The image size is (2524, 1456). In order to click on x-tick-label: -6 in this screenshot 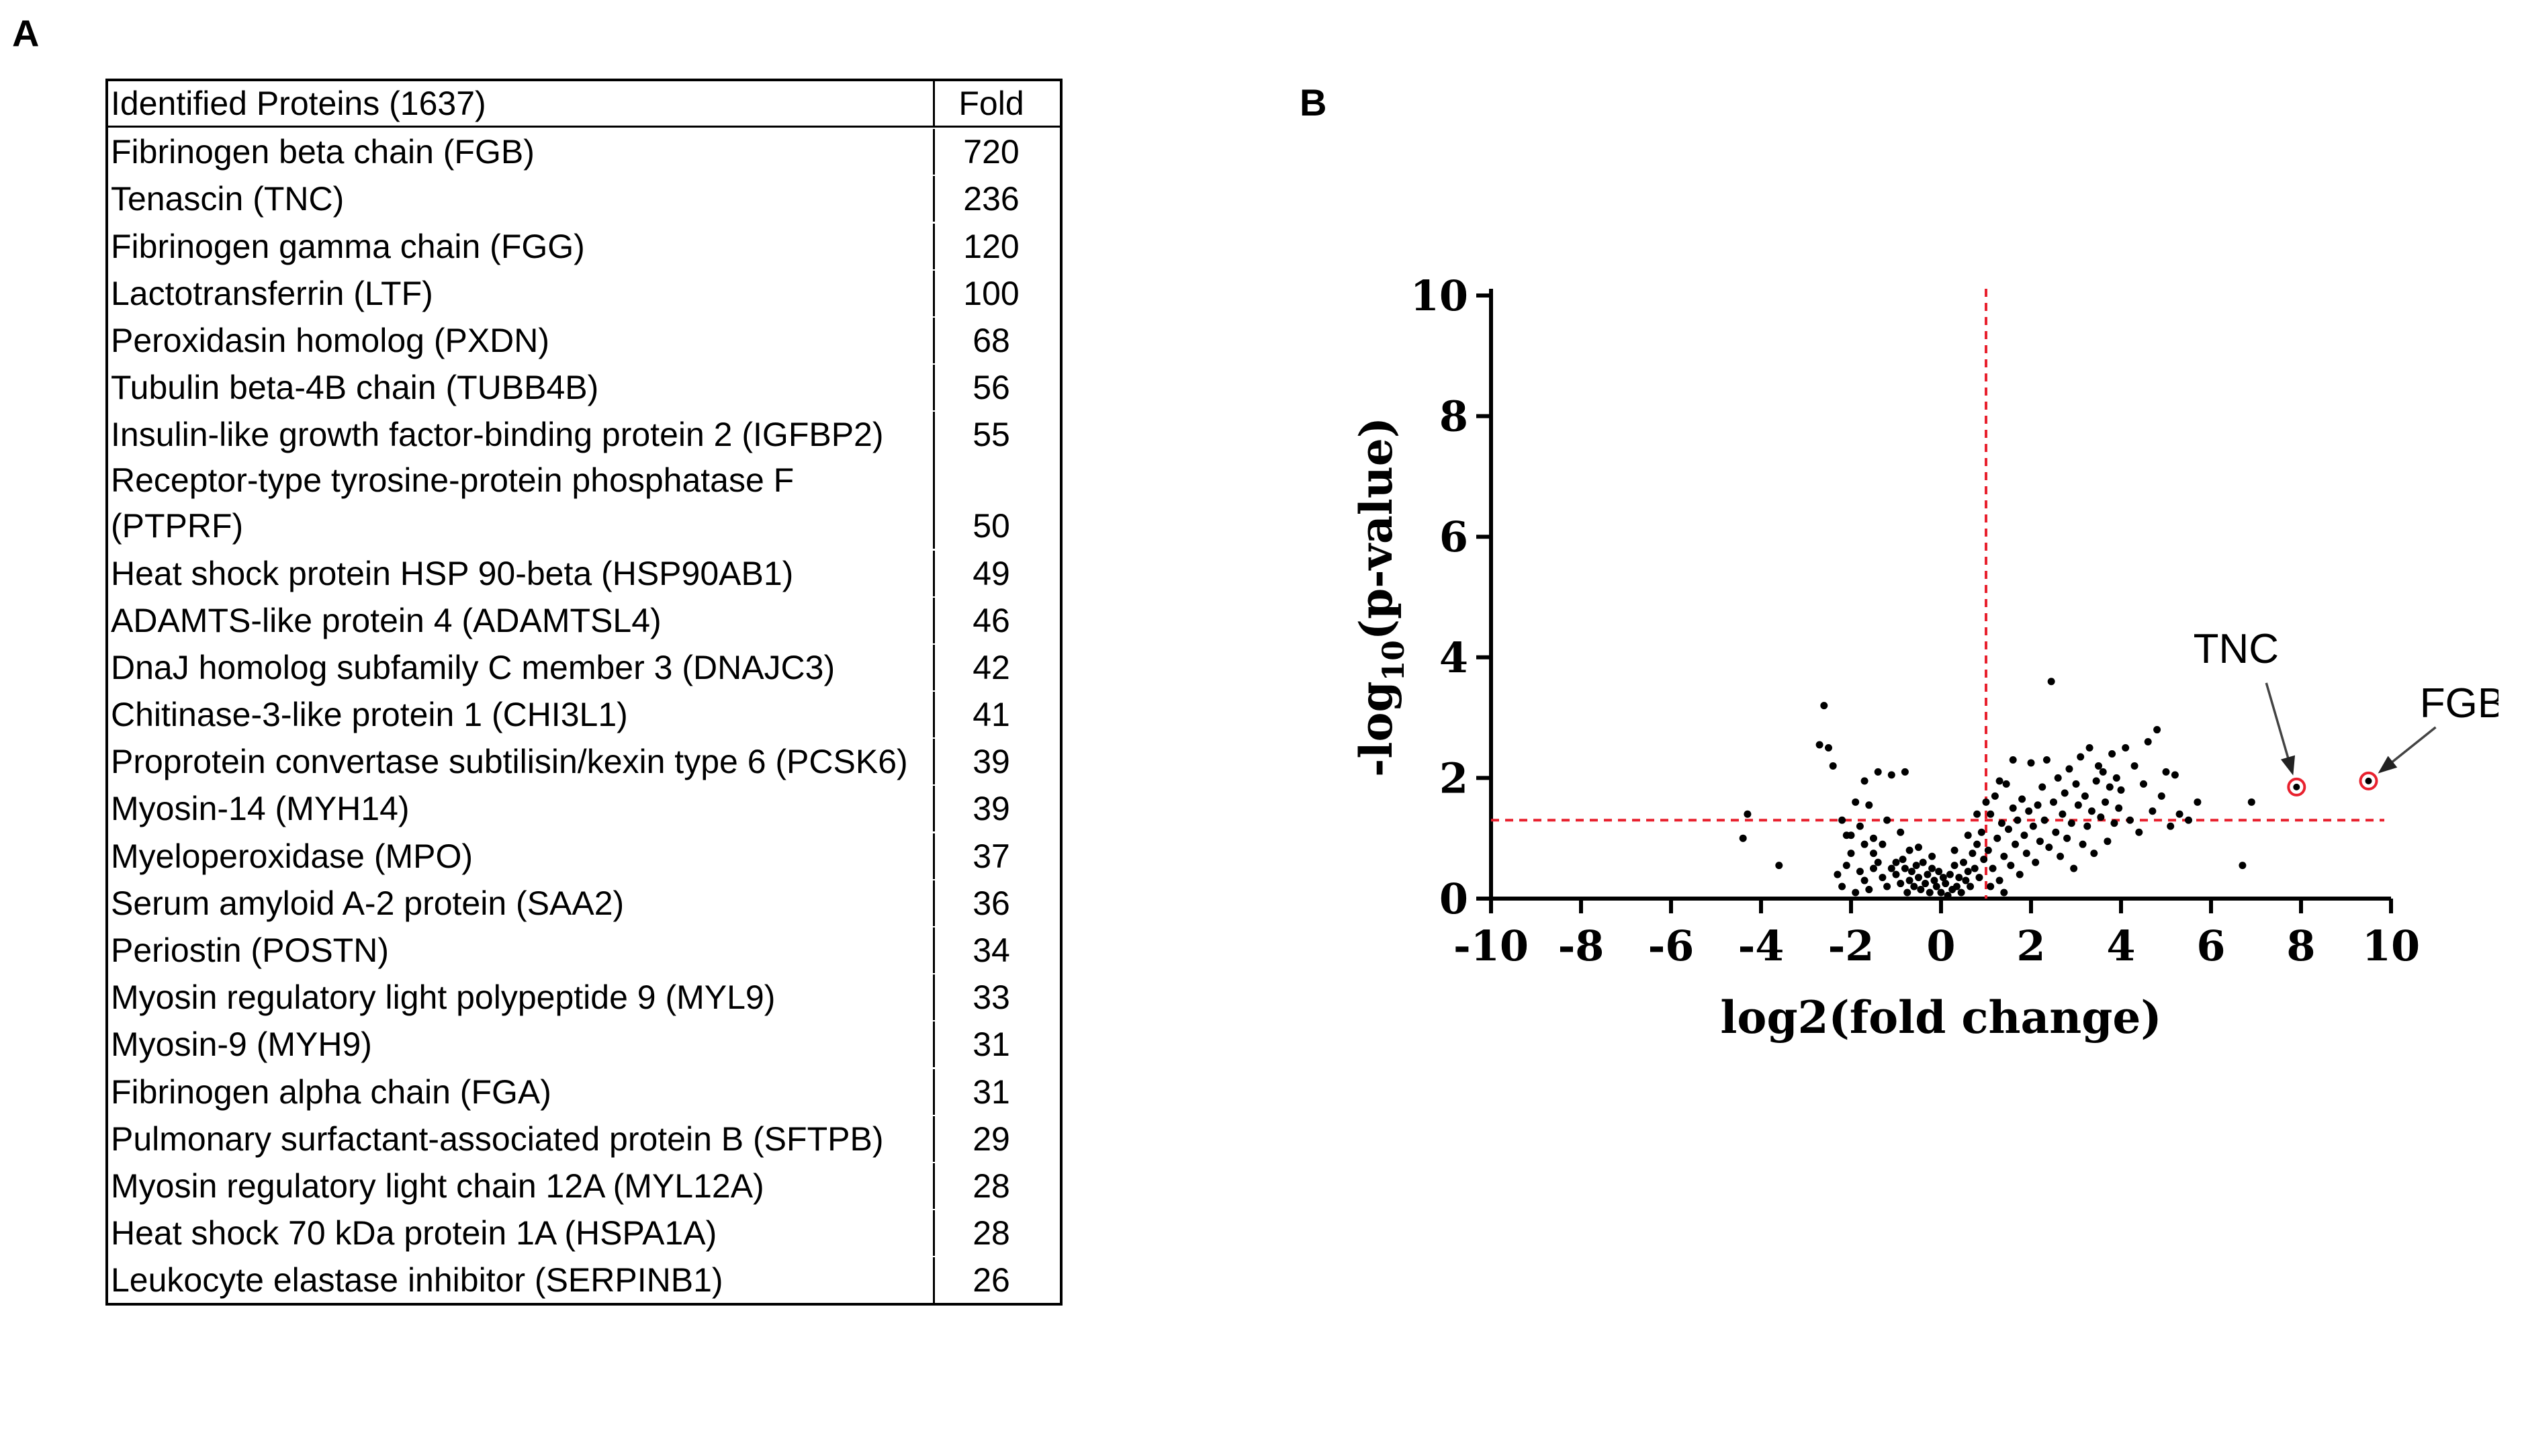, I will do `click(1671, 945)`.